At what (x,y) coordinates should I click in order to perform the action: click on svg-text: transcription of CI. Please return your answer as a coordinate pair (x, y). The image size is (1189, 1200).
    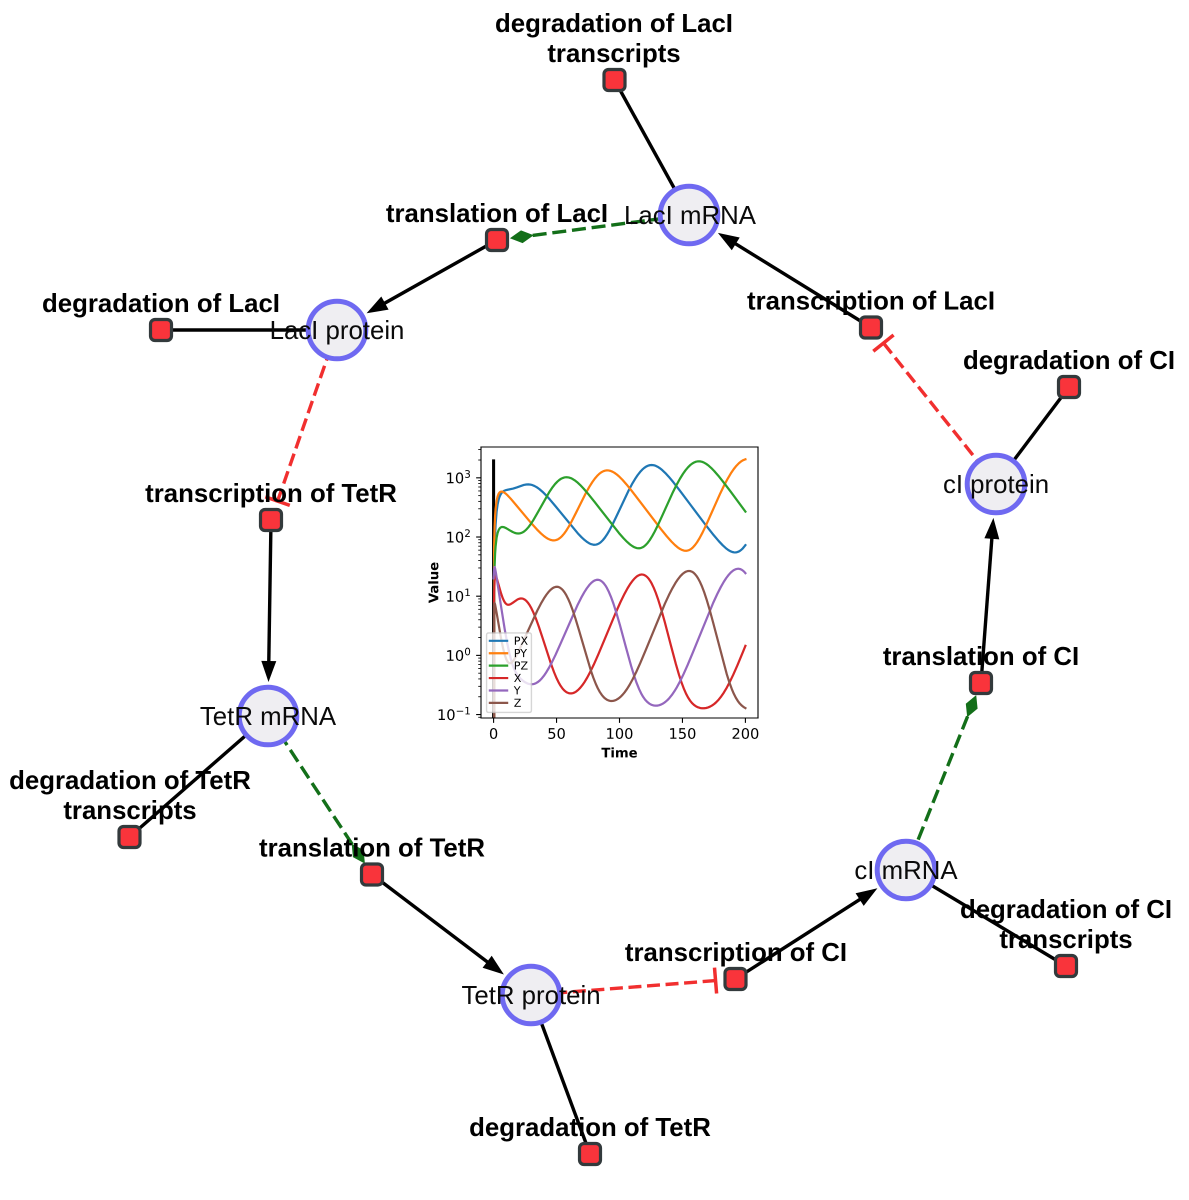
    Looking at the image, I should click on (736, 953).